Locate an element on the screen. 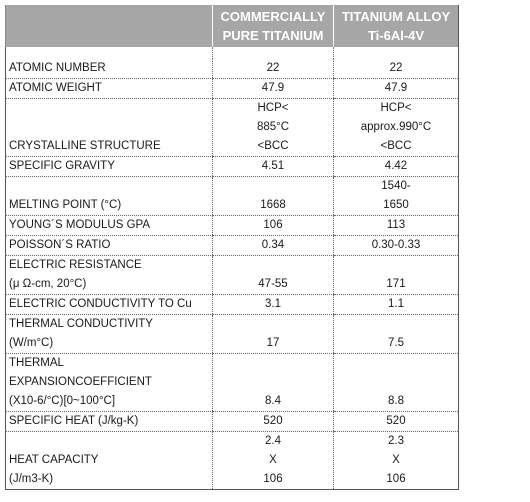 This screenshot has height=502, width=530. table-row: YOUNG´S MODULUS GPA 106 113 is located at coordinates (267, 225).